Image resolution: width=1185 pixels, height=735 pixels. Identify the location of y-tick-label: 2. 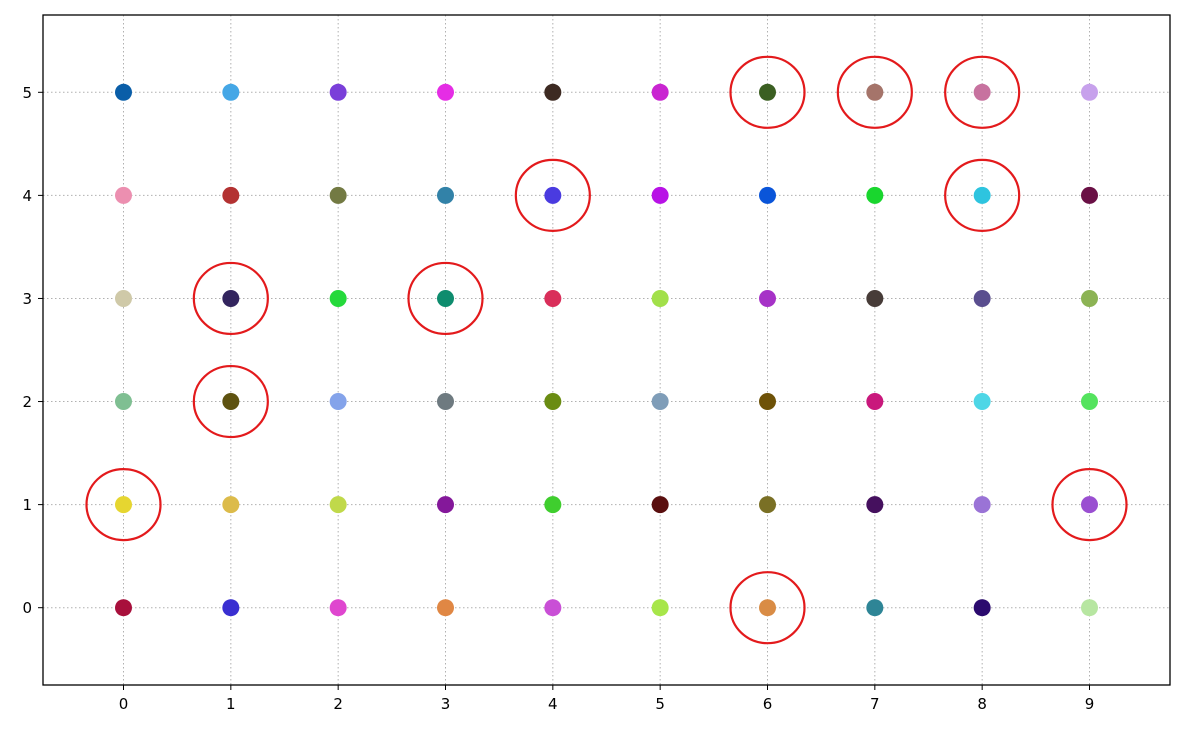
(27, 402).